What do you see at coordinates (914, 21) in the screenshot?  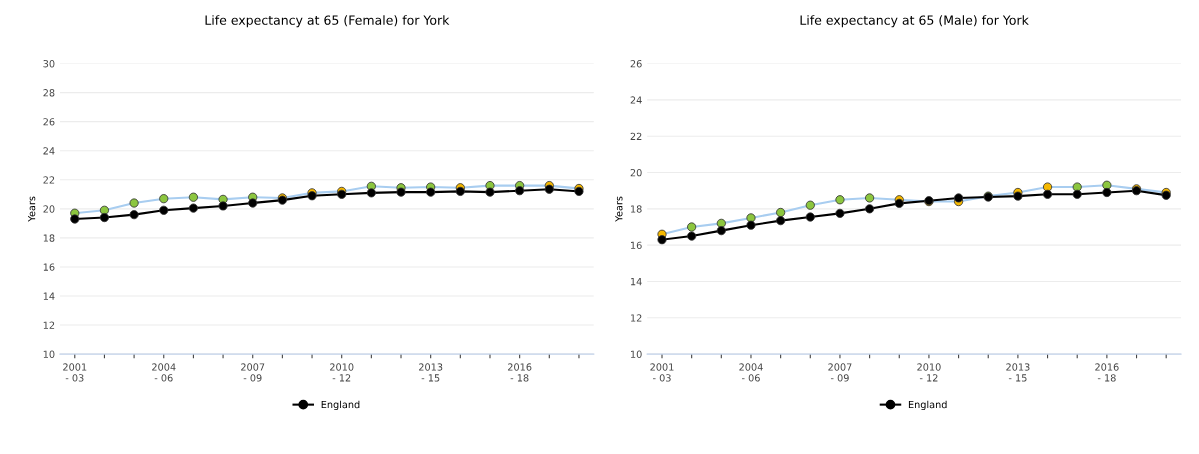 I see `chart-title: Life expectancy at 65 (Male) for York` at bounding box center [914, 21].